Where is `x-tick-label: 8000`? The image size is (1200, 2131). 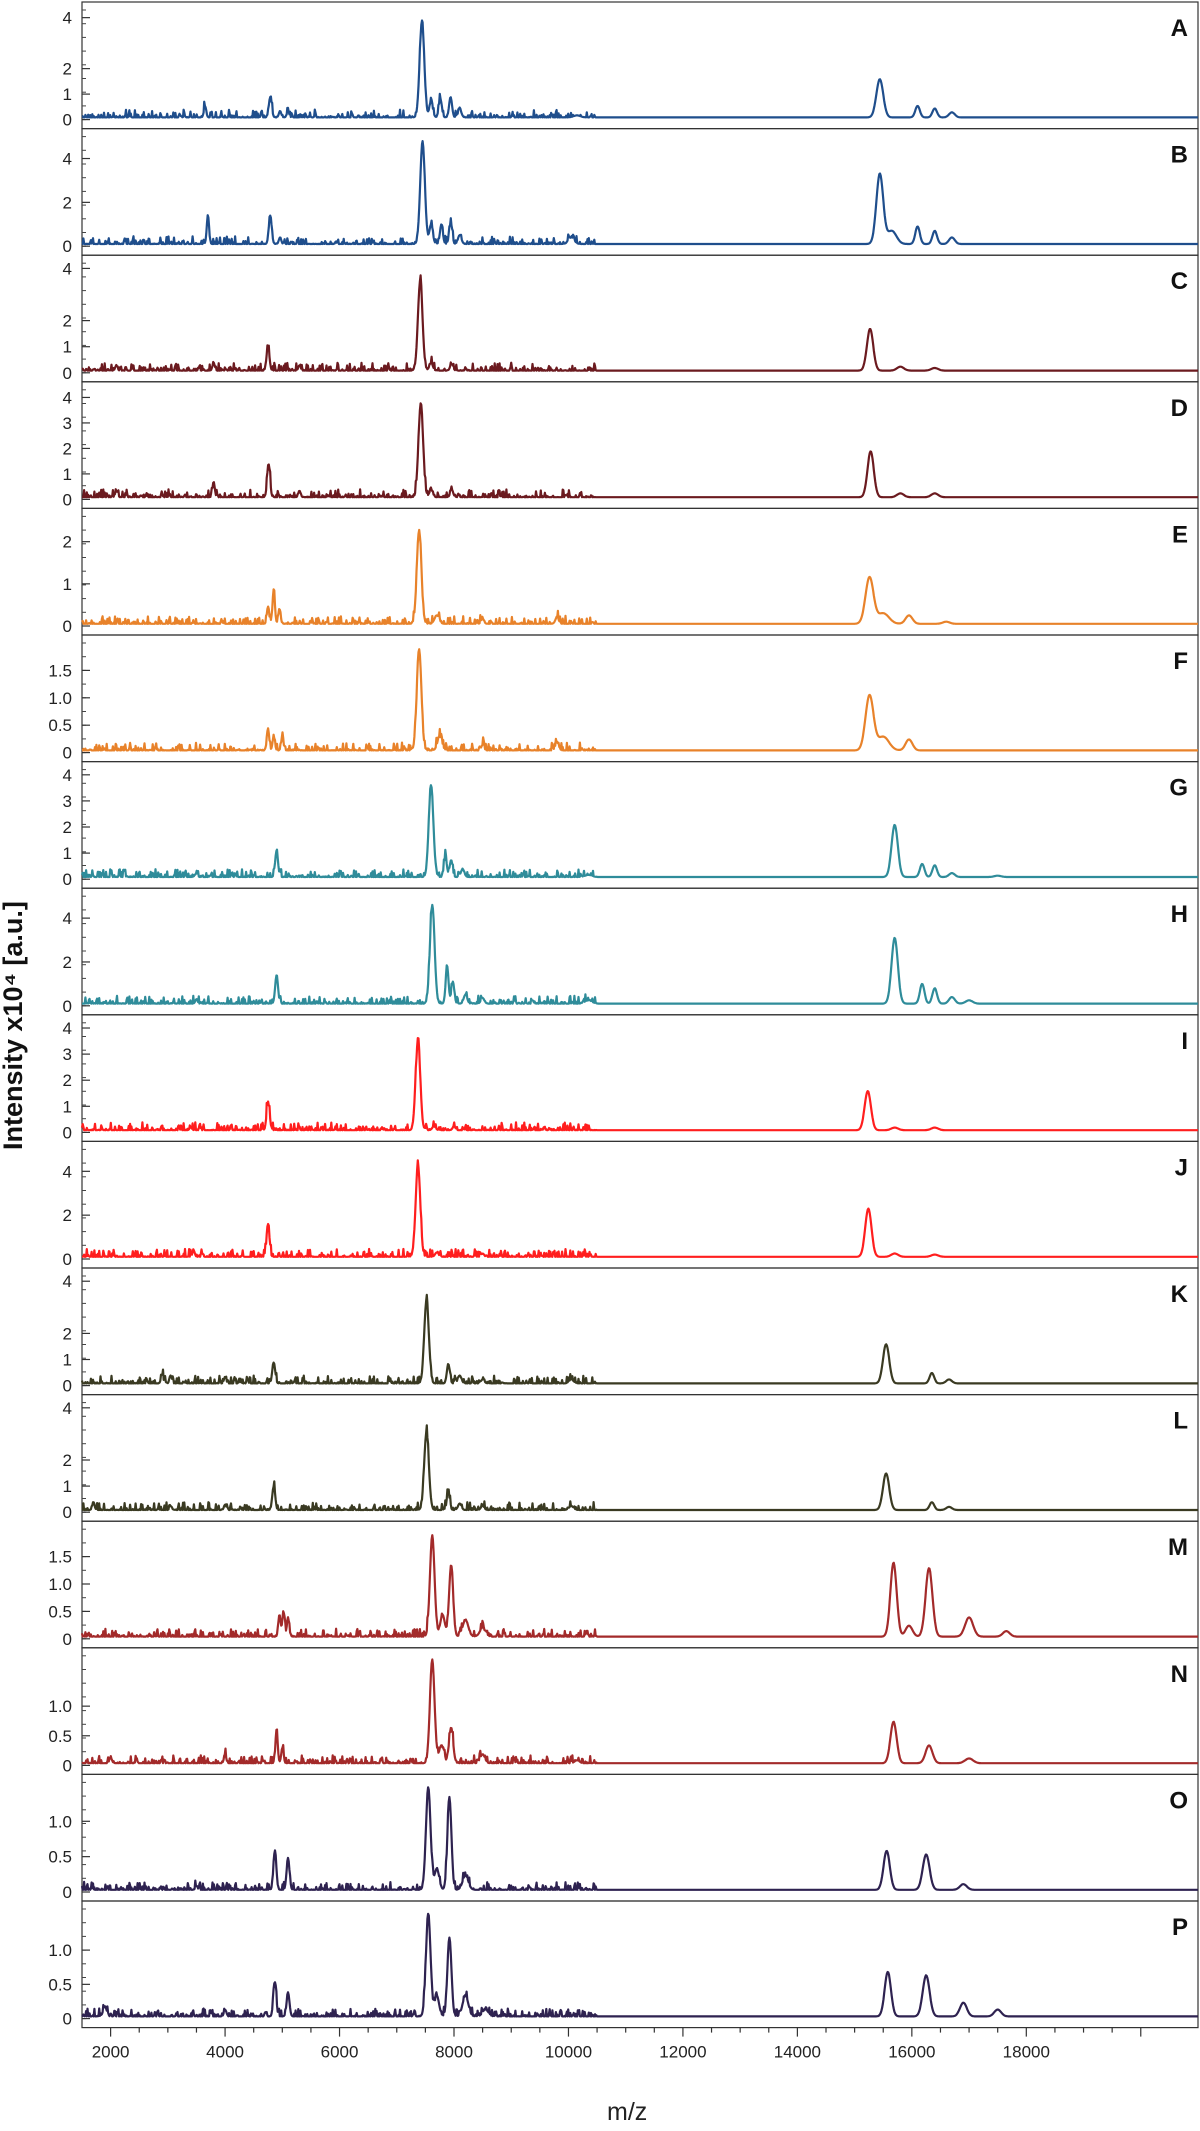 x-tick-label: 8000 is located at coordinates (454, 2052).